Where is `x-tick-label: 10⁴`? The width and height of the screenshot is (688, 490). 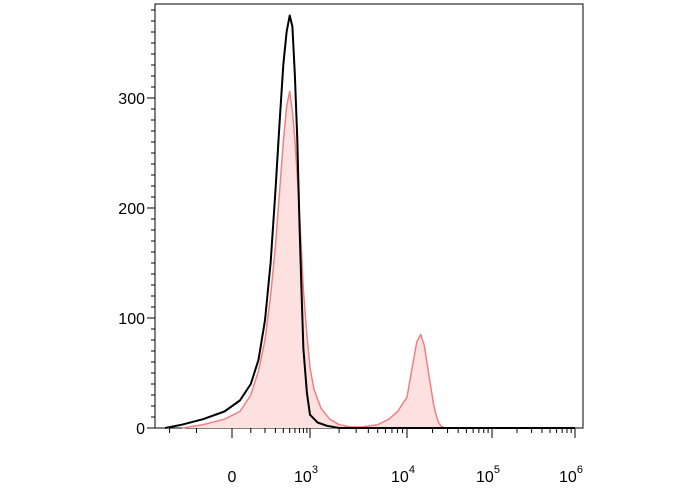
x-tick-label: 10⁴ is located at coordinates (403, 475).